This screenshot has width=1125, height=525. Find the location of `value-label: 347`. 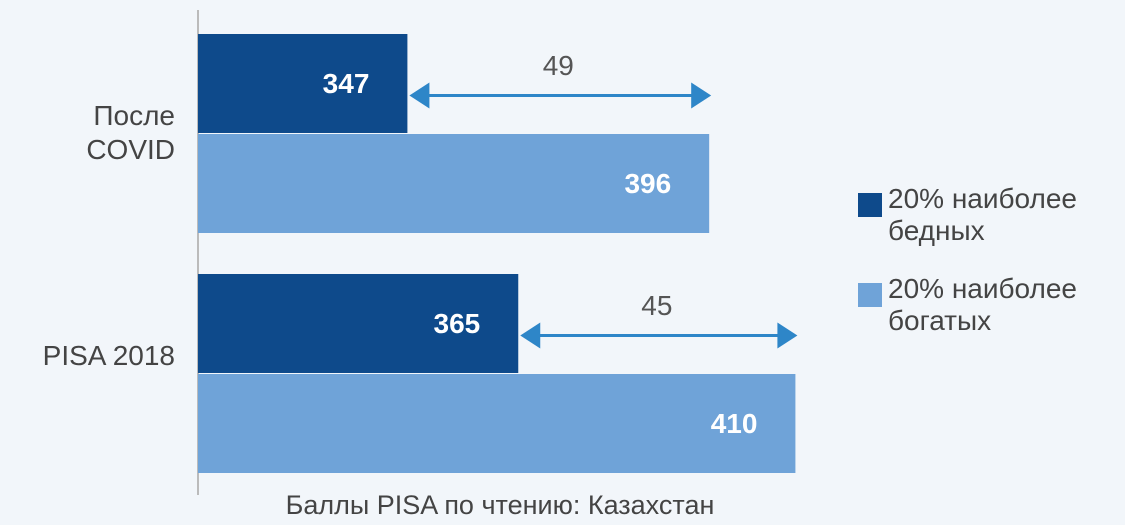

value-label: 347 is located at coordinates (346, 83).